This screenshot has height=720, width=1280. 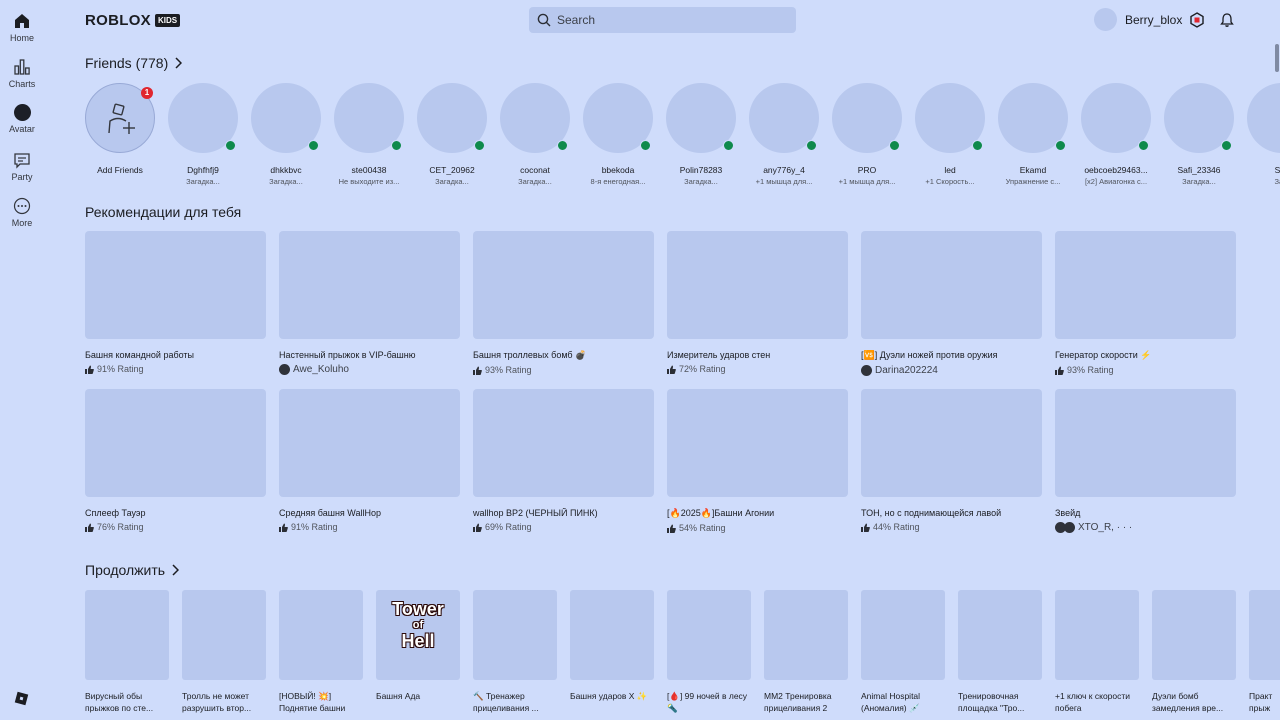 What do you see at coordinates (132, 570) in the screenshot?
I see `continue-header: Продолжить` at bounding box center [132, 570].